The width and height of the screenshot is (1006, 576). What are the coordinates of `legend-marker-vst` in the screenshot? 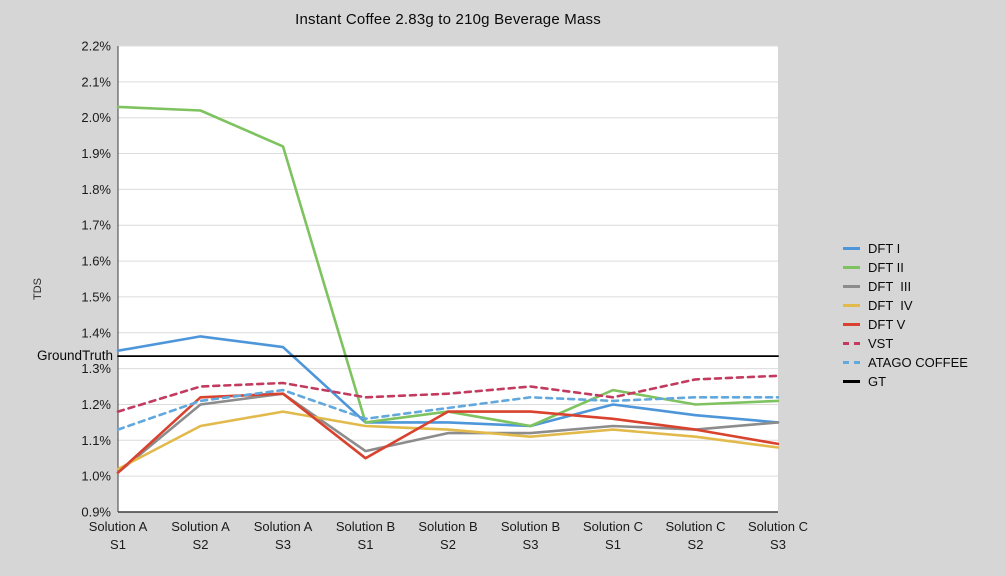 It's located at (851, 343).